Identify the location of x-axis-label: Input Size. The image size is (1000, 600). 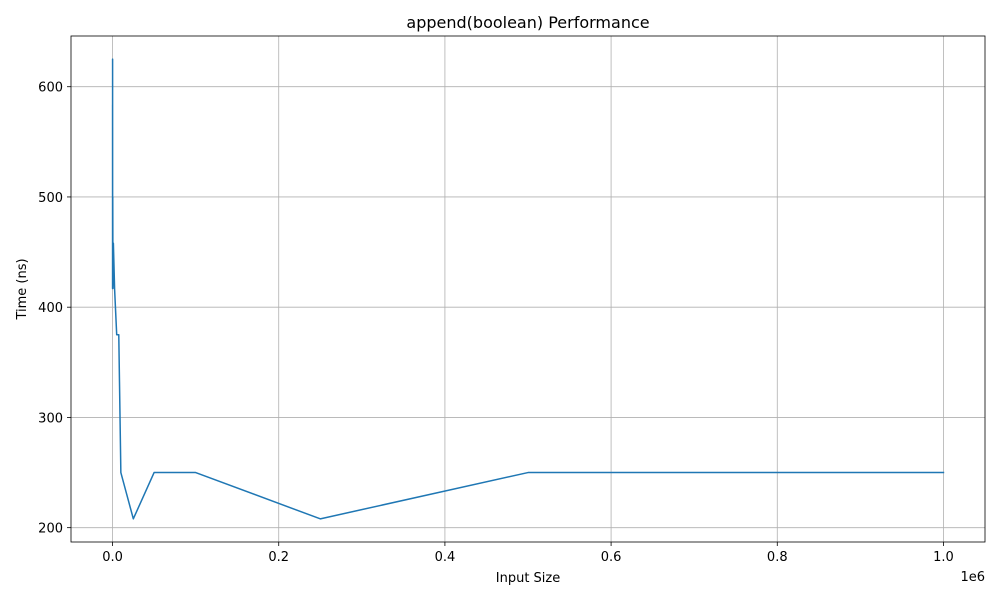
(528, 578).